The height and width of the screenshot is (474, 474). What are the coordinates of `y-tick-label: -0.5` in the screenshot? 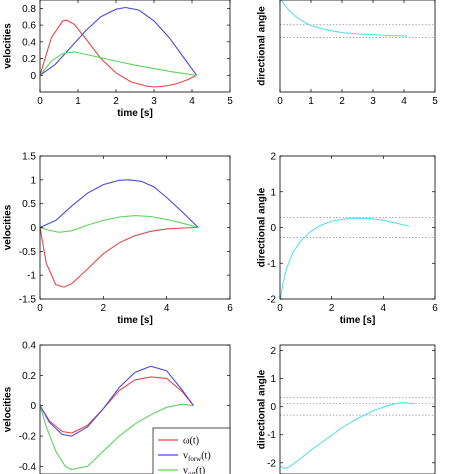 It's located at (28, 252).